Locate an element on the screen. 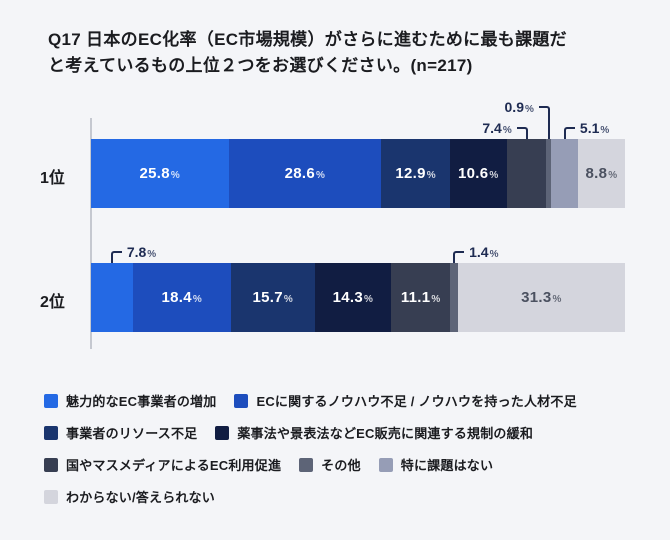 This screenshot has width=670, height=540. legend-item: 国やマスメディアによるEC利用促進 is located at coordinates (162, 464).